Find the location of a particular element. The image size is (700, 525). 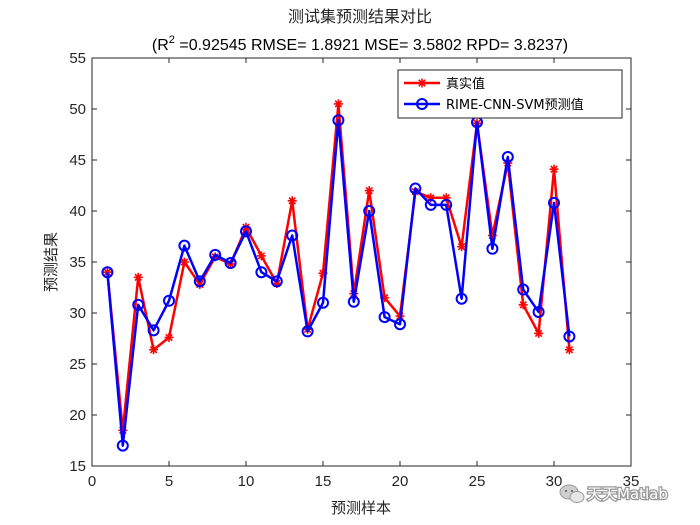

chart-title: 测试集预测结果对比 is located at coordinates (360, 16).